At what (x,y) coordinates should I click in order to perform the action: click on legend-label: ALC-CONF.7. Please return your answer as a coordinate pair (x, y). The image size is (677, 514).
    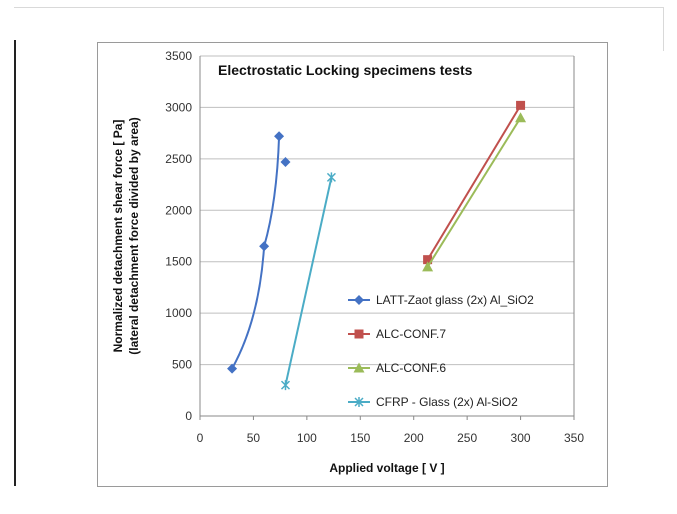
    Looking at the image, I should click on (411, 334).